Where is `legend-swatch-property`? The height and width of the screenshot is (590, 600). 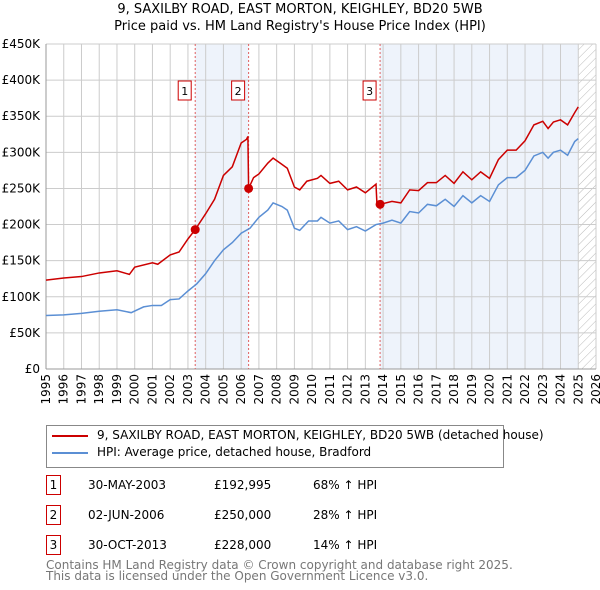 legend-swatch-property is located at coordinates (70, 436).